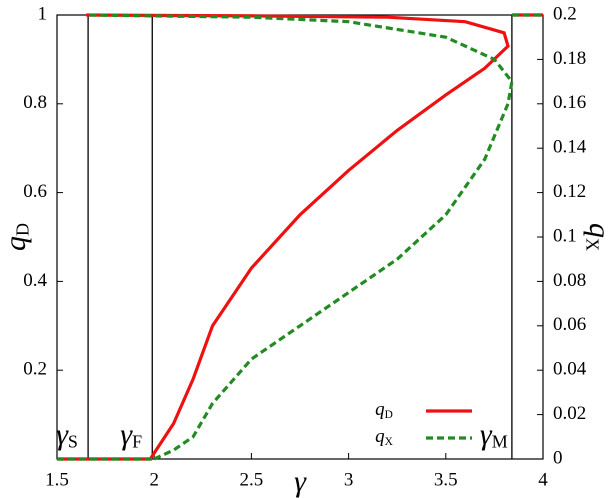 This screenshot has width=614, height=498. I want to click on y2-tick-label: 0.18, so click(569, 58).